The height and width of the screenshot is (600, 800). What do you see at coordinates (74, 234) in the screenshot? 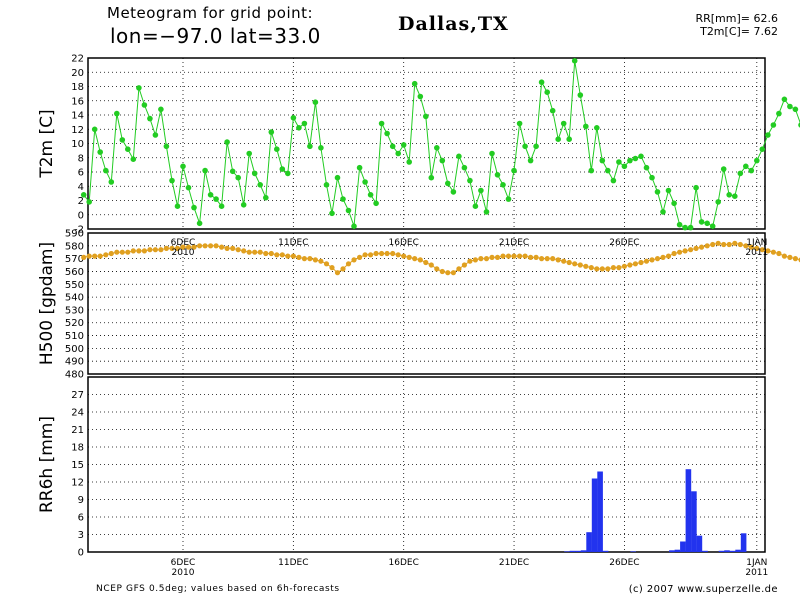
I see `y-tick-label: 590` at bounding box center [74, 234].